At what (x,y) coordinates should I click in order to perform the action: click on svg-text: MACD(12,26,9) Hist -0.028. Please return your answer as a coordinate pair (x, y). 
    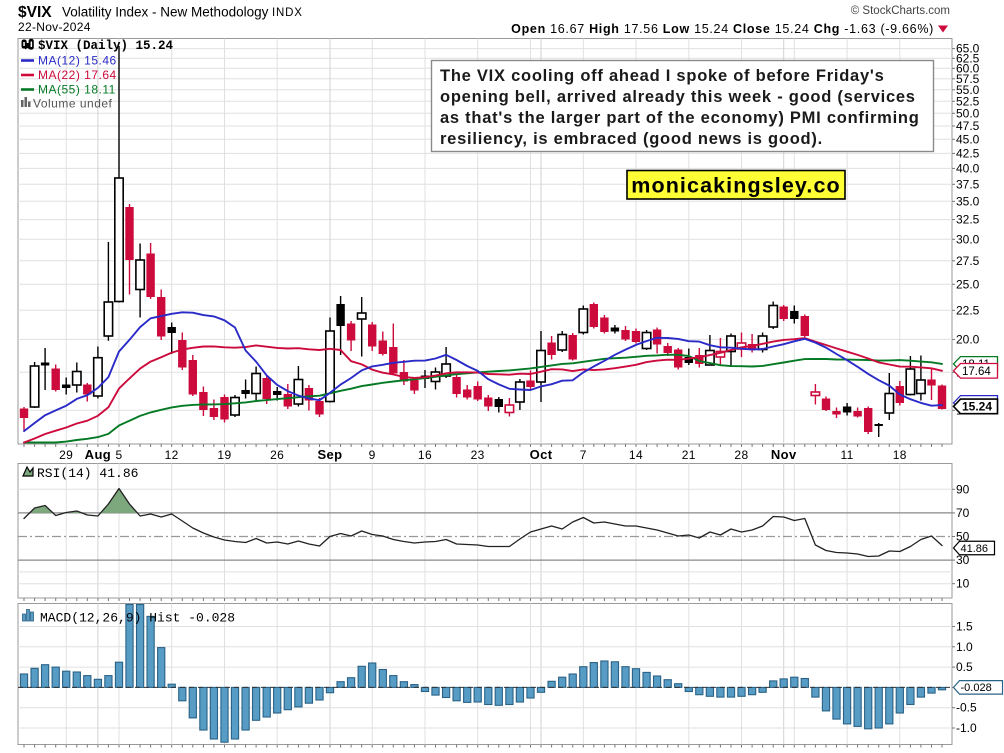
    Looking at the image, I should click on (137, 618).